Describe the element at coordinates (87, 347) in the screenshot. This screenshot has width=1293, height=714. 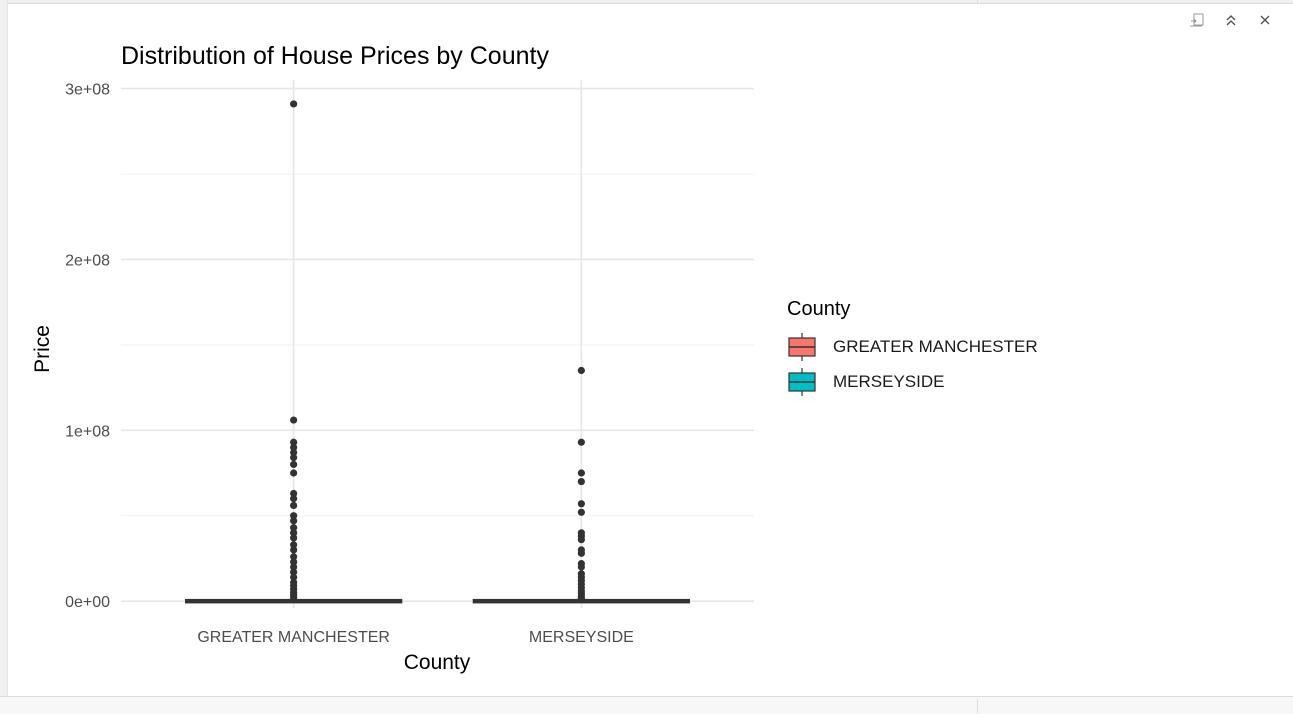
I see `y-axis-ticks: 0e+00 1e+08 2e+08 3e+08` at that location.